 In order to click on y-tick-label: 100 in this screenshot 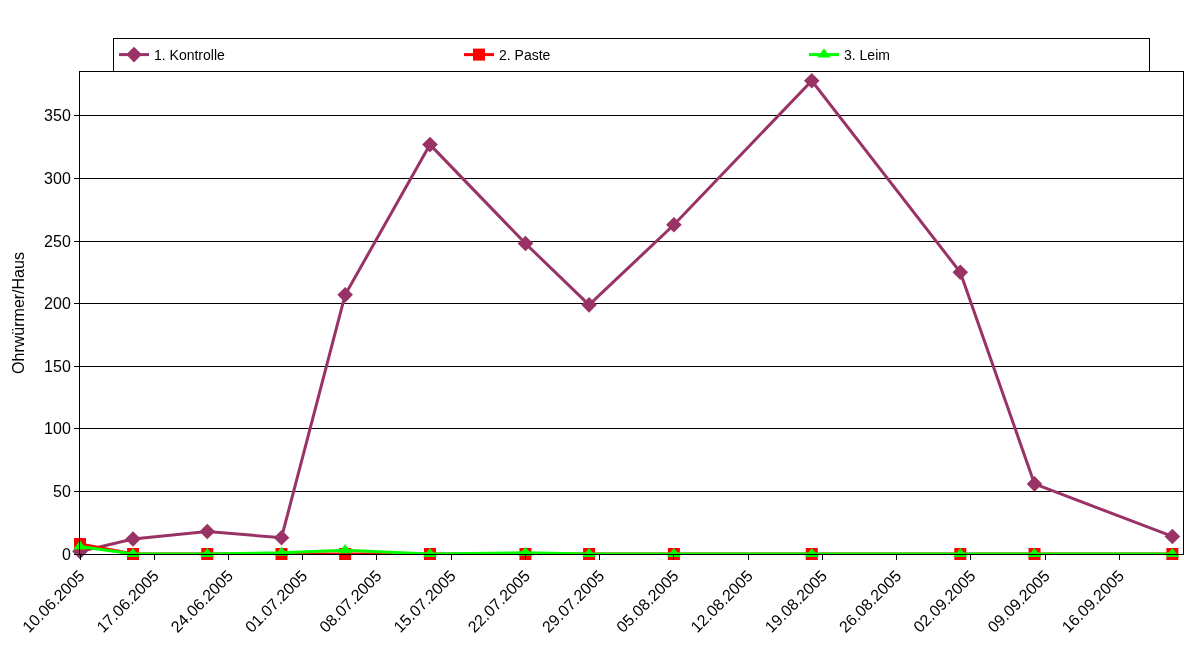, I will do `click(57, 429)`.